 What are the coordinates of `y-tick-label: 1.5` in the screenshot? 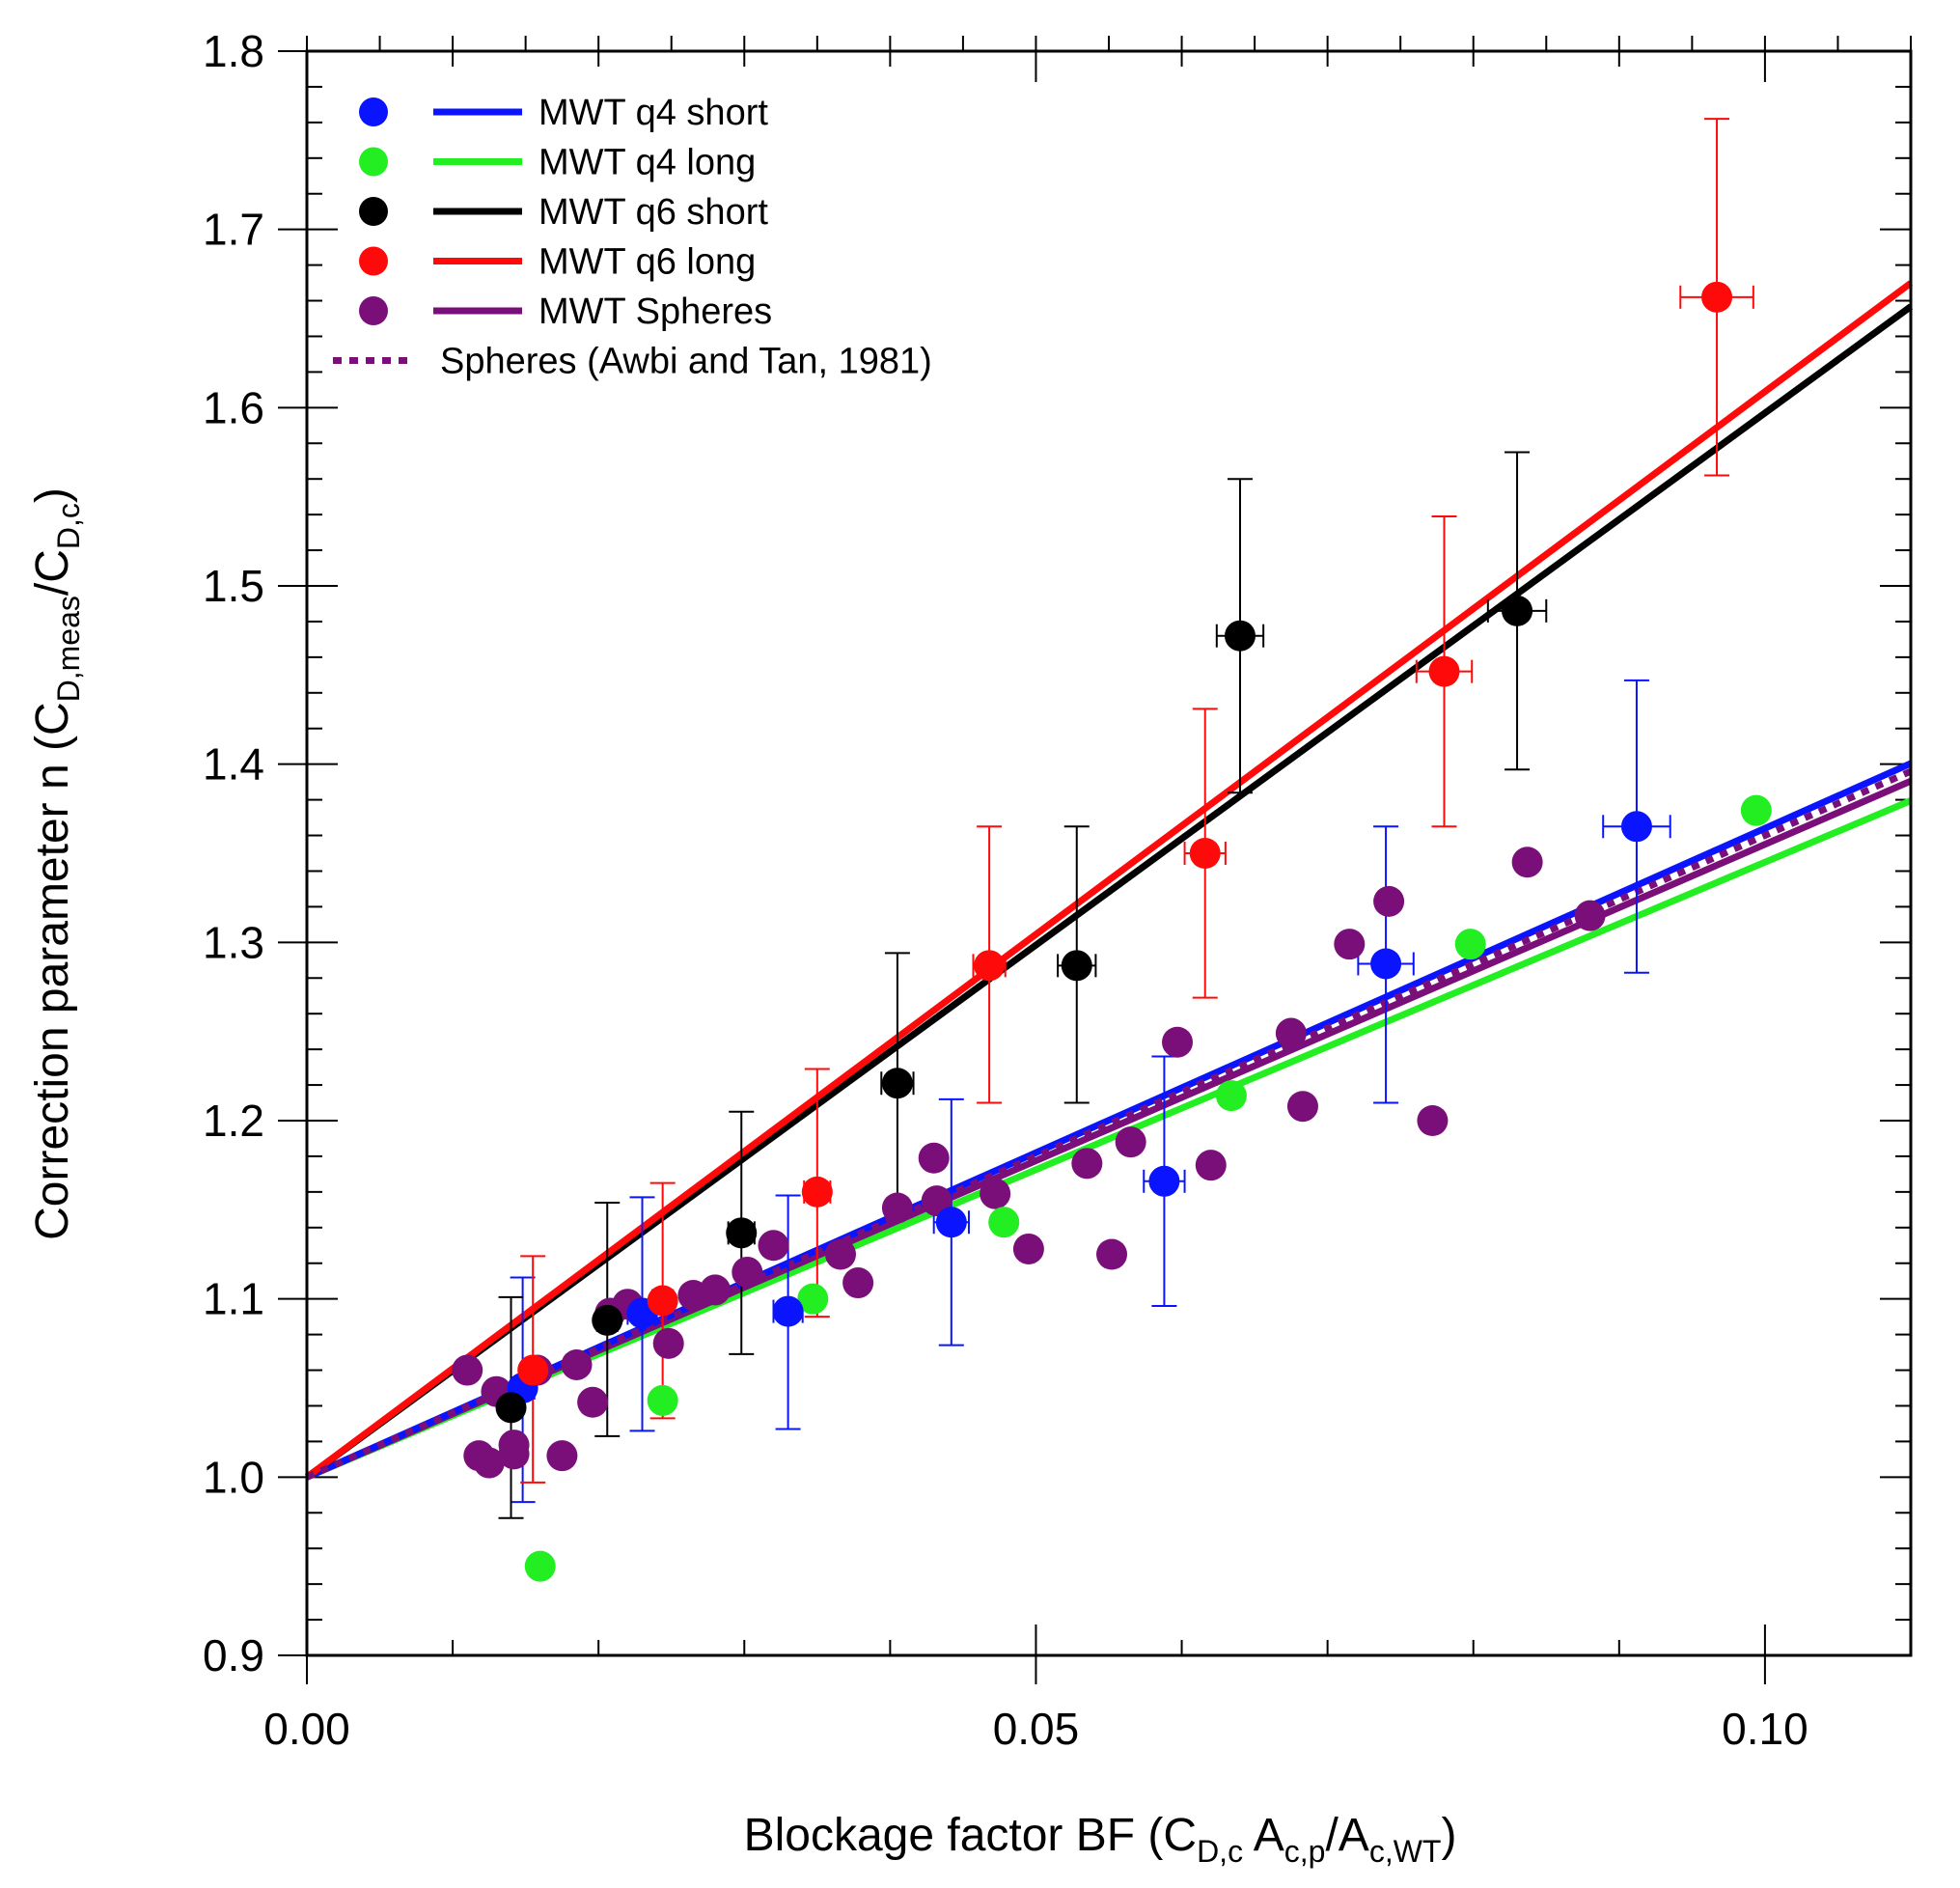 It's located at (233, 586).